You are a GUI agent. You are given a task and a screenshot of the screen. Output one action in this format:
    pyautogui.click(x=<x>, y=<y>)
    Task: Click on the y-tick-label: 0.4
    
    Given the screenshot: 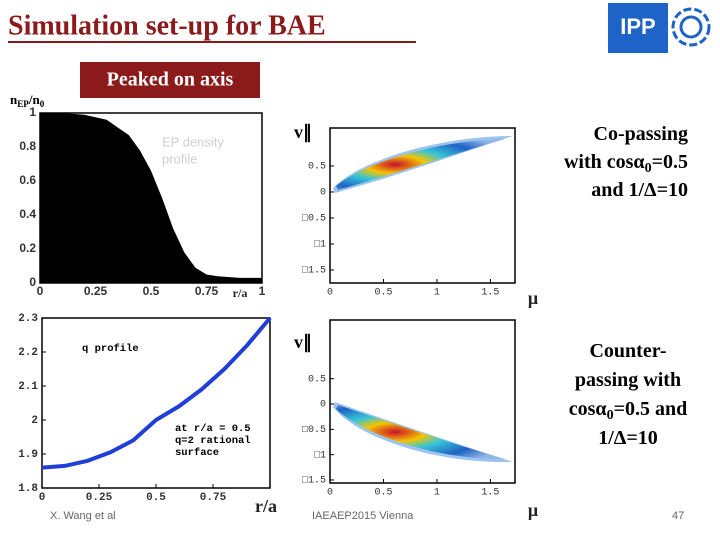 What is the action you would take?
    pyautogui.click(x=27, y=214)
    